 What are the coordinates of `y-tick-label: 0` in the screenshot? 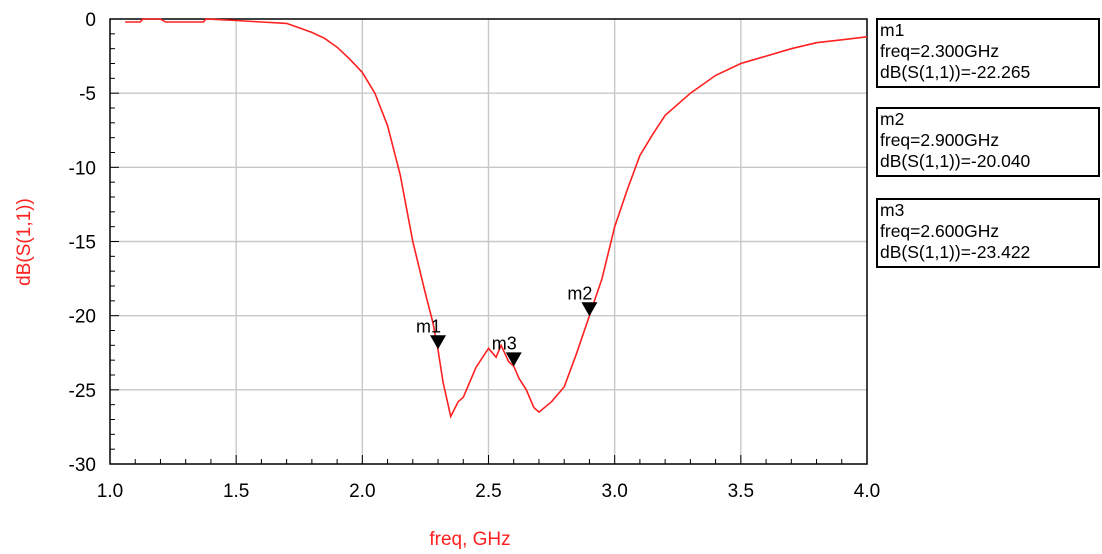 It's located at (90, 20).